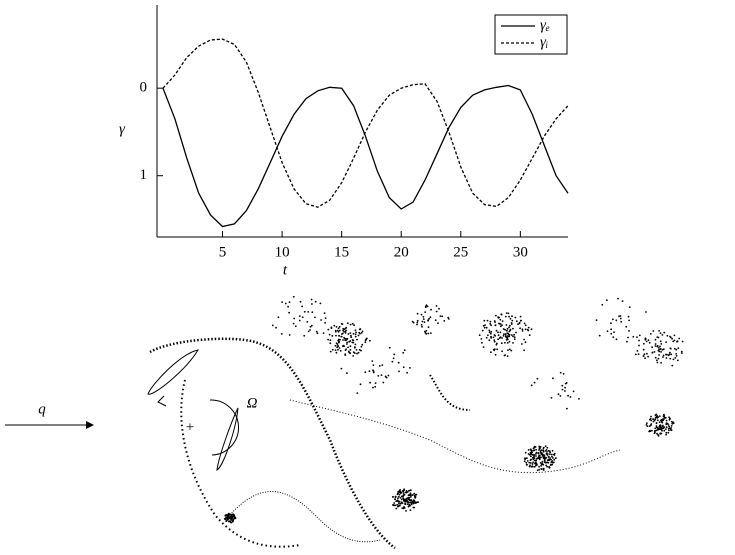 This screenshot has width=735, height=555. What do you see at coordinates (162, 401) in the screenshot?
I see `rotation-arrow` at bounding box center [162, 401].